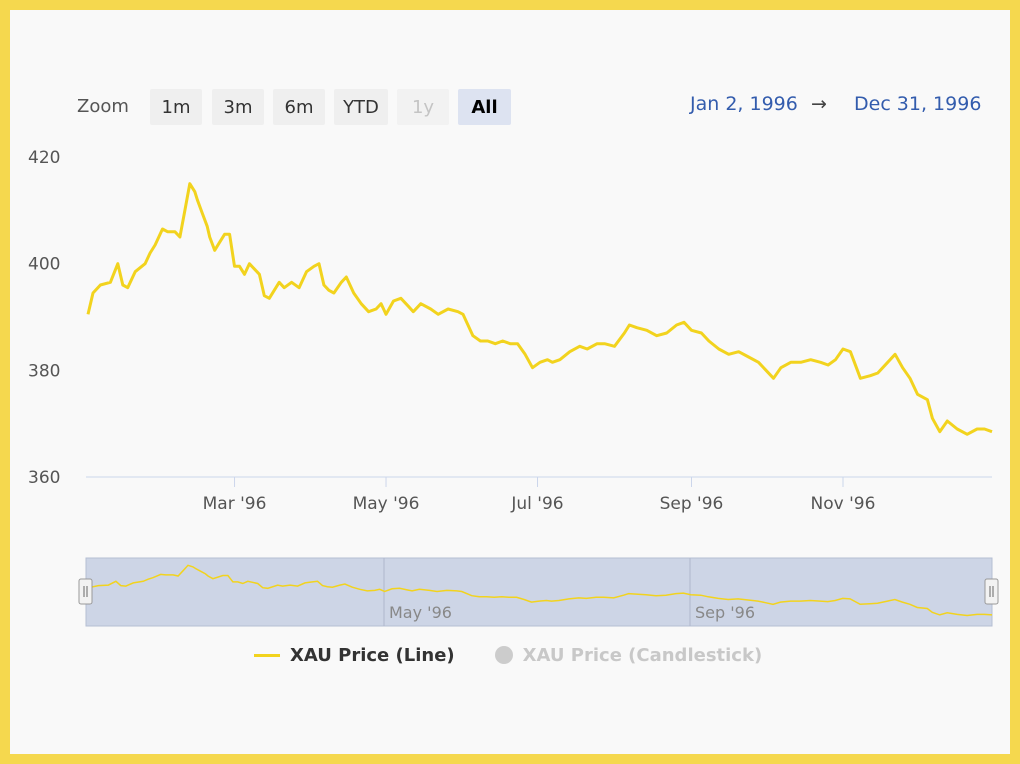 This screenshot has height=764, width=1020. I want to click on legend-item-line: XAU Price (Line), so click(354, 655).